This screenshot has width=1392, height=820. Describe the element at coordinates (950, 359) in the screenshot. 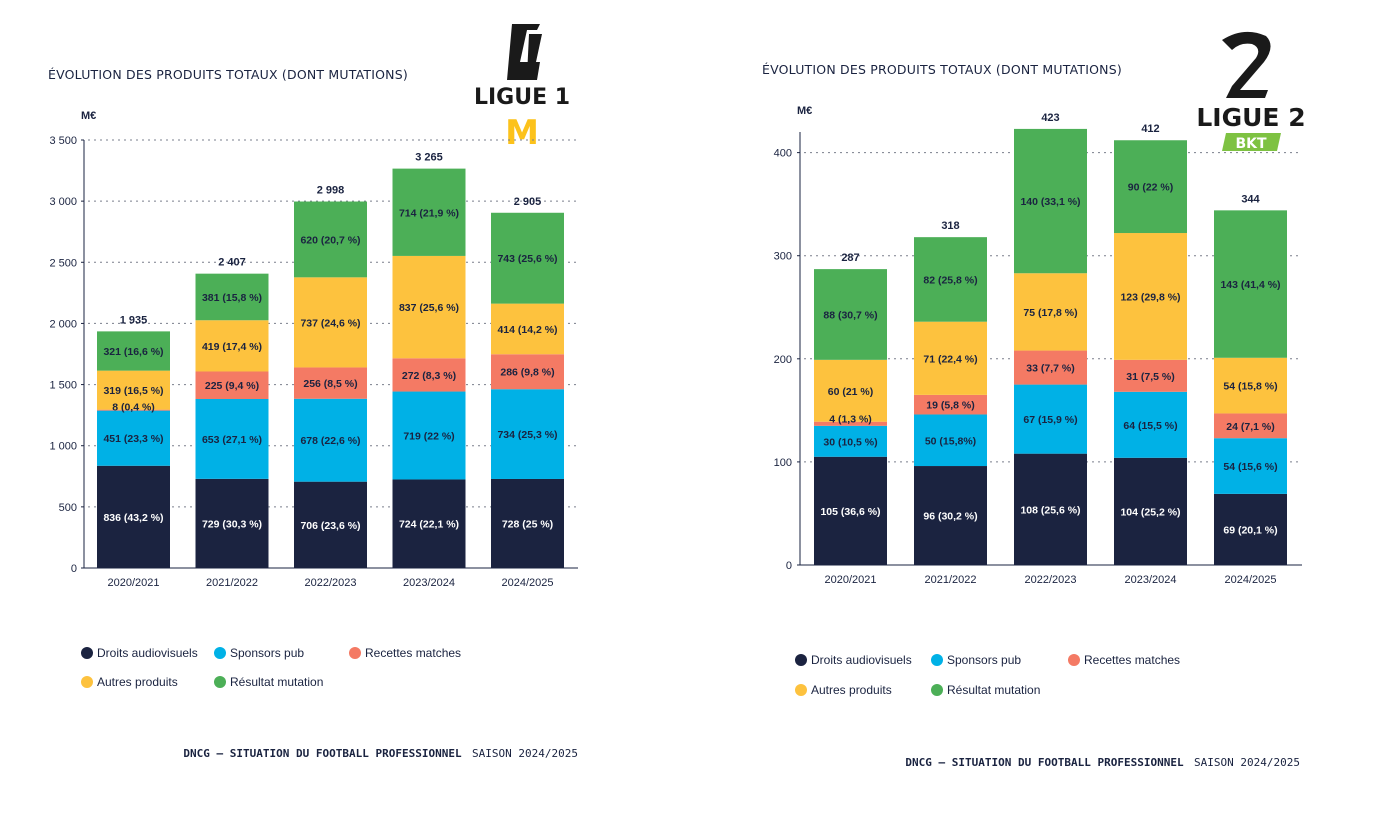

I see `data-label-autres: 71 (22,4 %)` at that location.